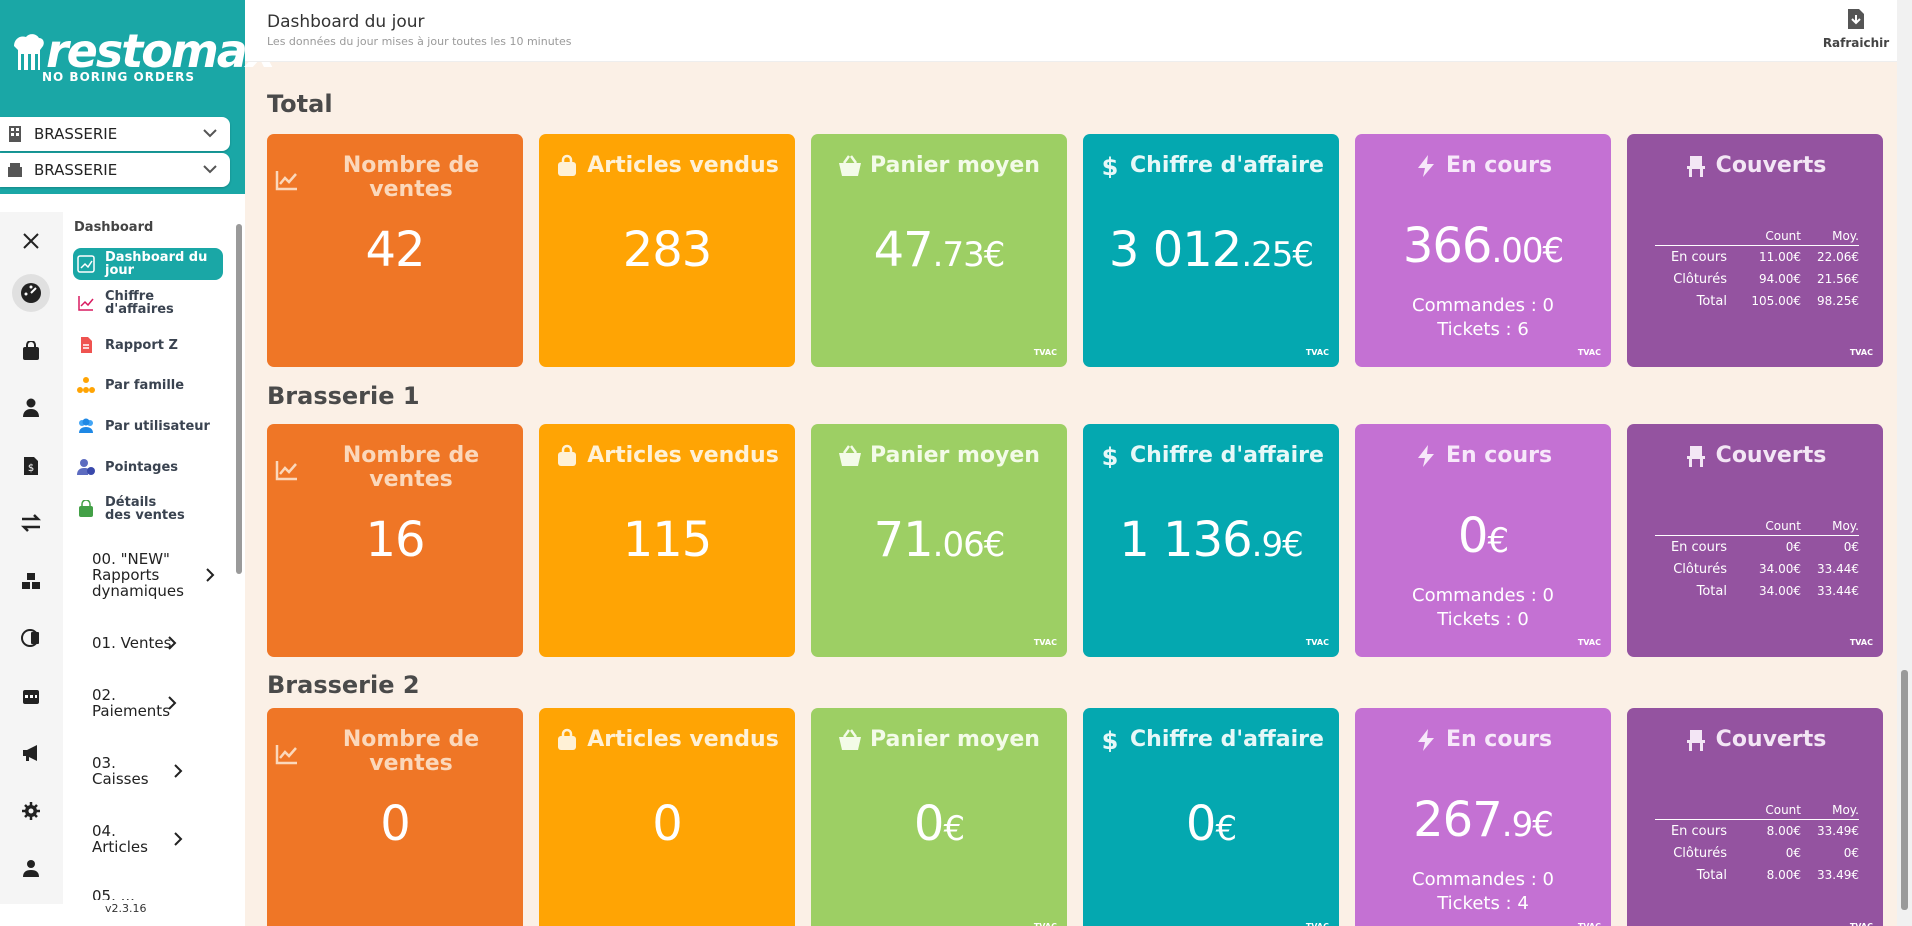 This screenshot has height=926, width=1912. I want to click on kpi-card-title-text: Couverts, so click(1771, 455).